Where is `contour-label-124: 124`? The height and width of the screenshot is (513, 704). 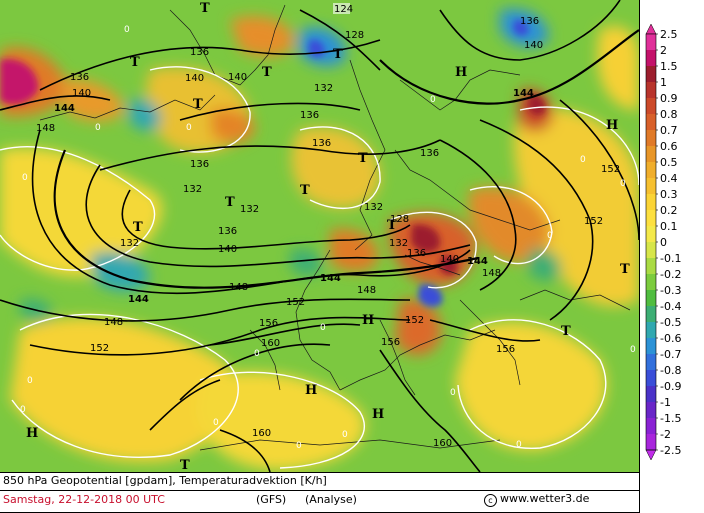
contour-label-124: 124 is located at coordinates (343, 9).